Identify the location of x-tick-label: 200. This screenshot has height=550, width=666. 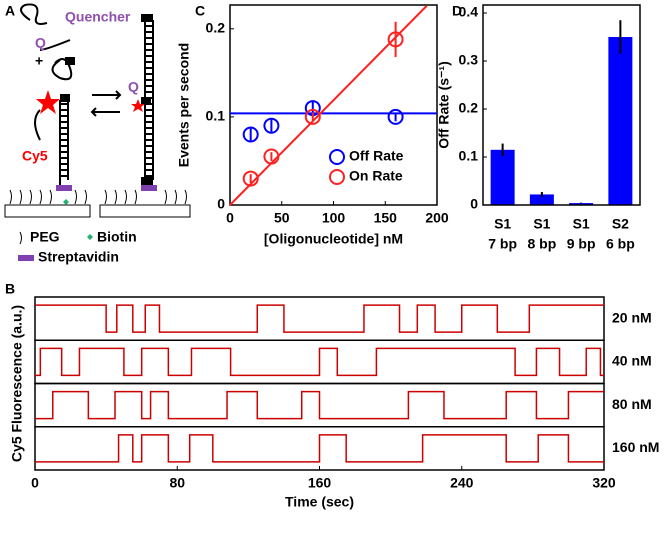
(437, 218).